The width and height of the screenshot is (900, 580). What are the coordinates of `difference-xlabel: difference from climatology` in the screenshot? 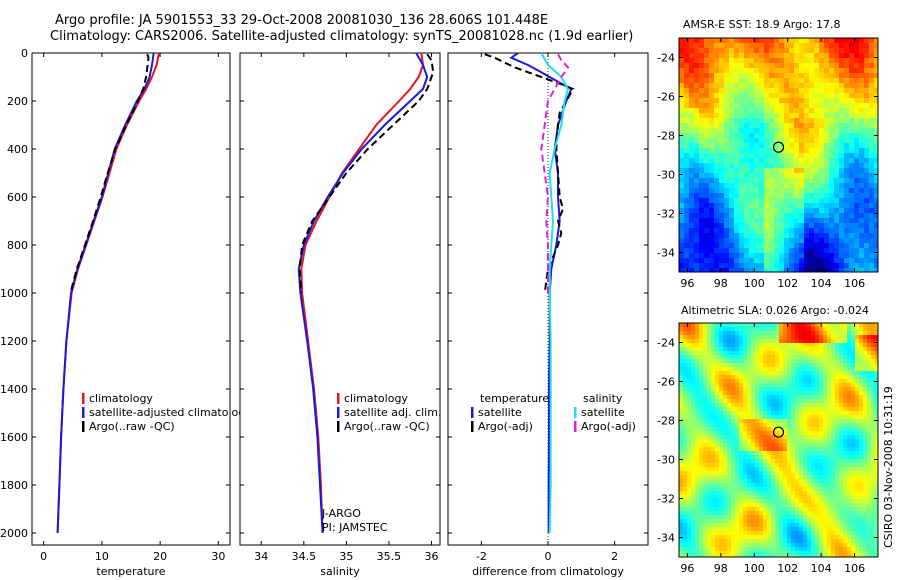 It's located at (548, 571).